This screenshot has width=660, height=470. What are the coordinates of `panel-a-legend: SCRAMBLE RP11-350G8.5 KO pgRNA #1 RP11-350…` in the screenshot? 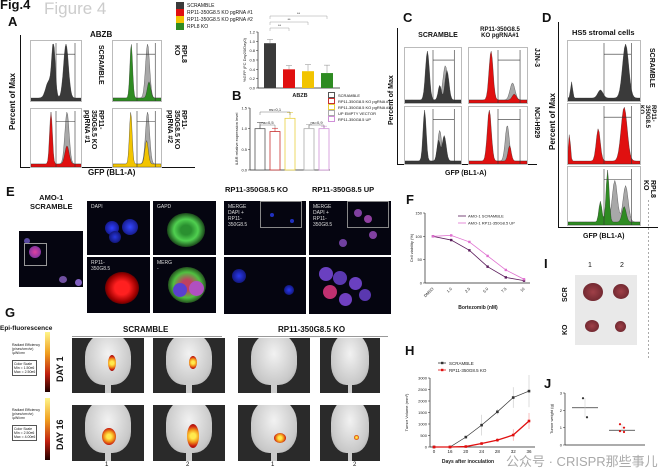 It's located at (214, 16).